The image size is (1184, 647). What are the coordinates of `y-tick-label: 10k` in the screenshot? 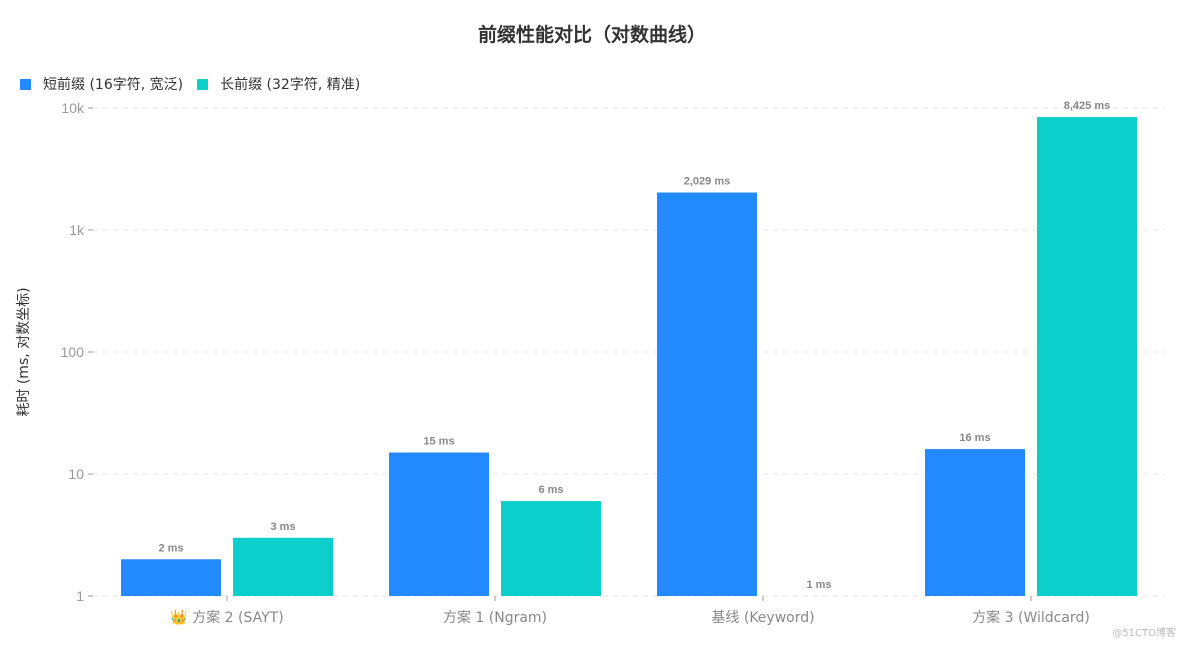 It's located at (73, 108).